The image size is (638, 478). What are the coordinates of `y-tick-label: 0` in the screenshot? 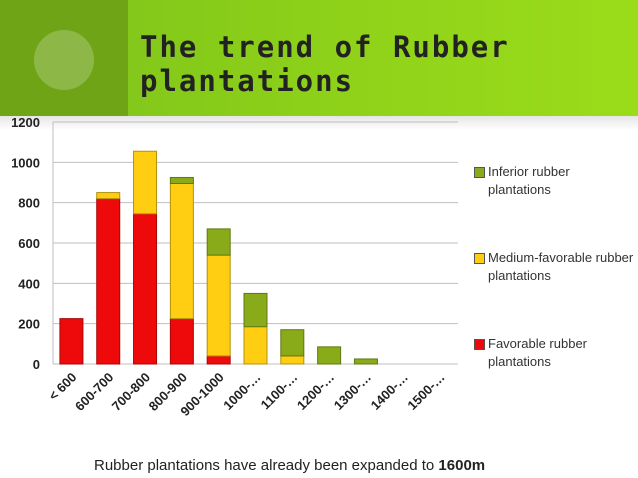 It's located at (36, 364).